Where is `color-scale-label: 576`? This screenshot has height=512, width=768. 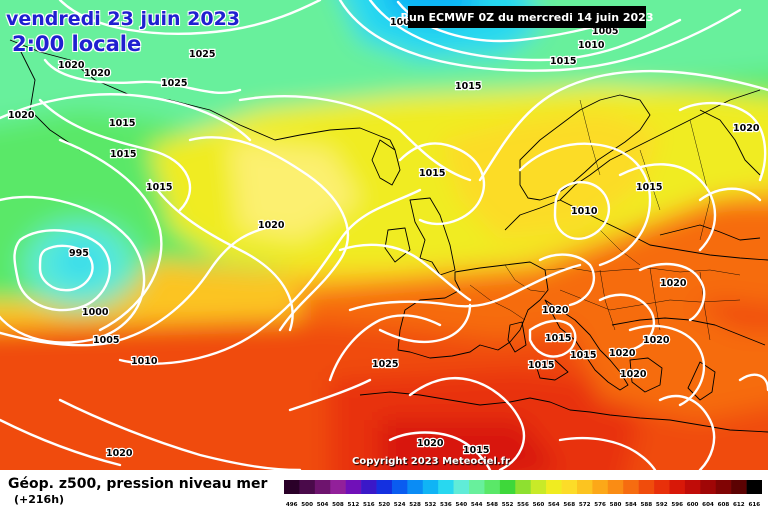
color-scale-label: 576 is located at coordinates (600, 505).